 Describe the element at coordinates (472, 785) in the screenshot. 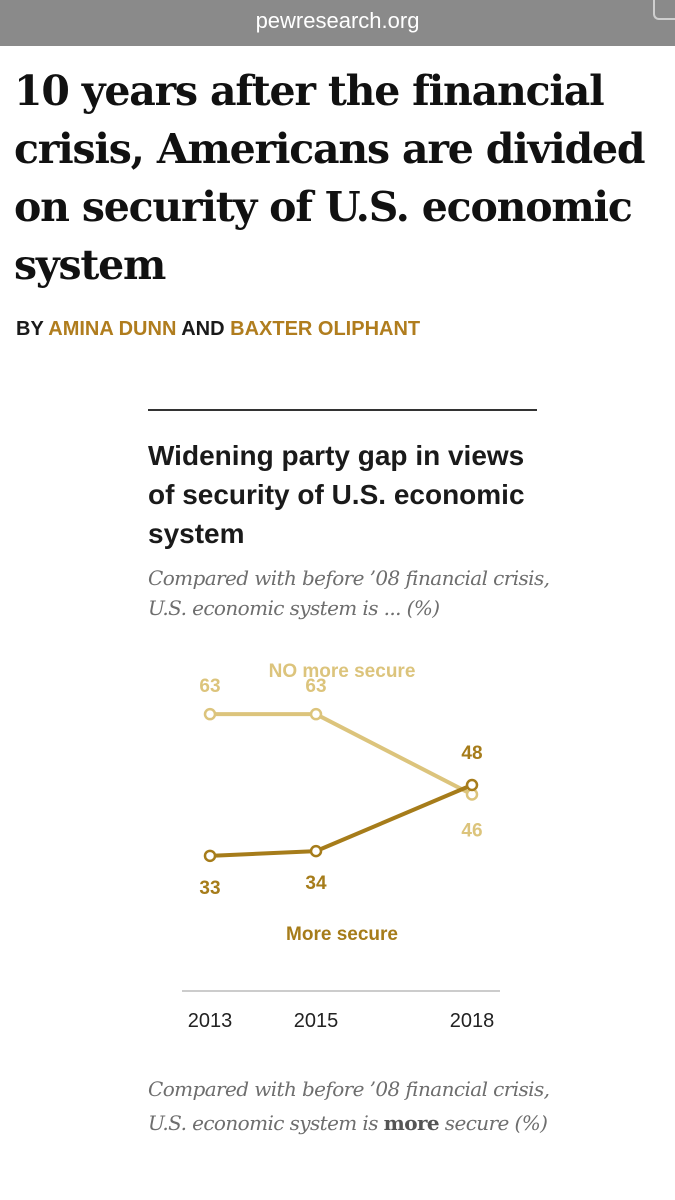

I see `data-point-more-secure-2018` at that location.